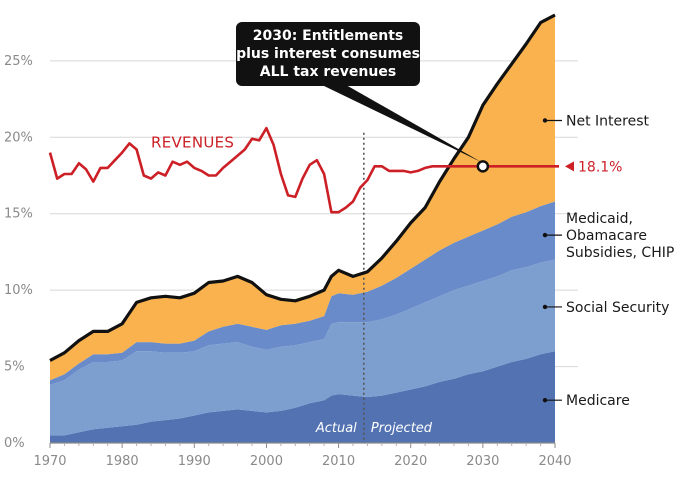  I want to click on callout-box, so click(328, 54).